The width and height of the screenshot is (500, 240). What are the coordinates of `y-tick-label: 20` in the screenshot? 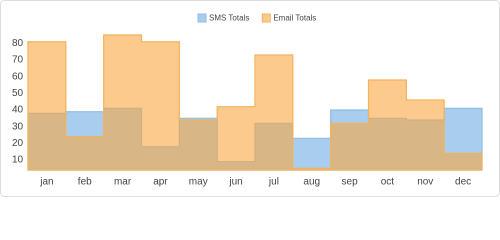 It's located at (18, 143).